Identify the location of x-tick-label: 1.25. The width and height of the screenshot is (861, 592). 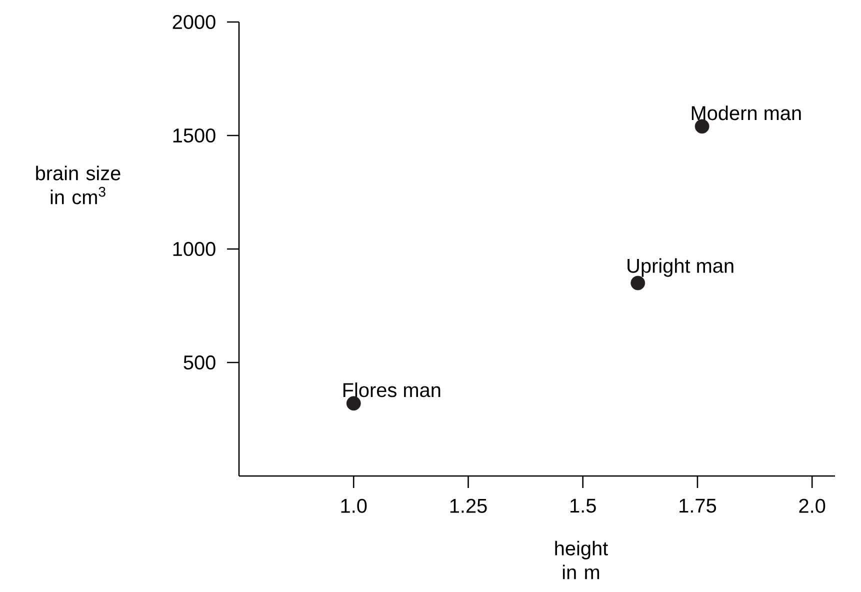
(468, 505).